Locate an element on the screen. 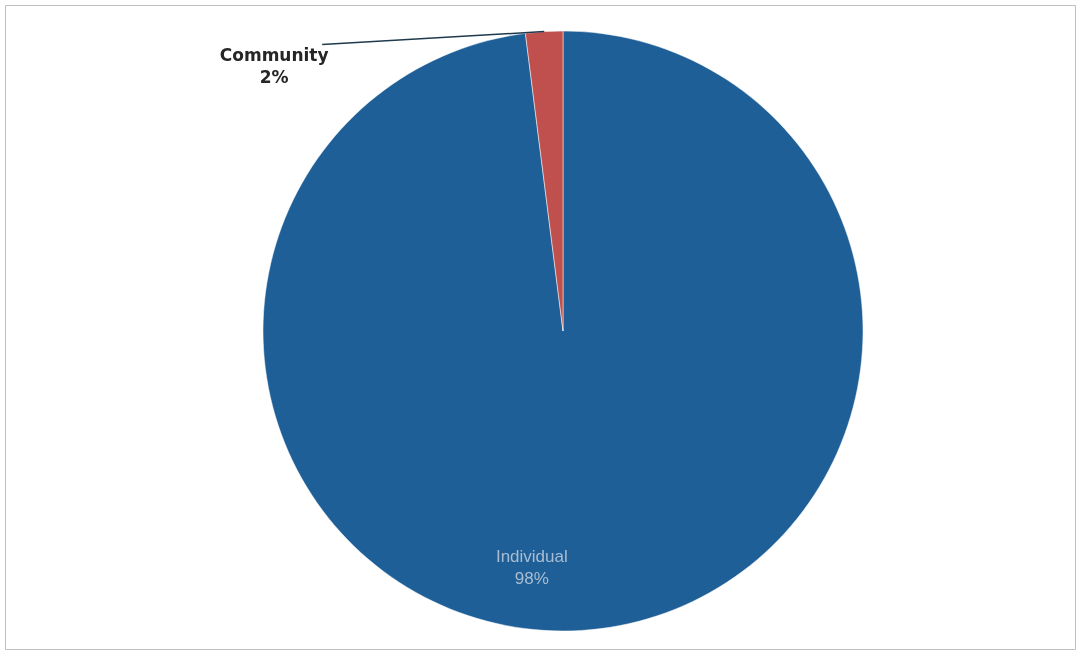  slice-label: Individual is located at coordinates (531, 556).